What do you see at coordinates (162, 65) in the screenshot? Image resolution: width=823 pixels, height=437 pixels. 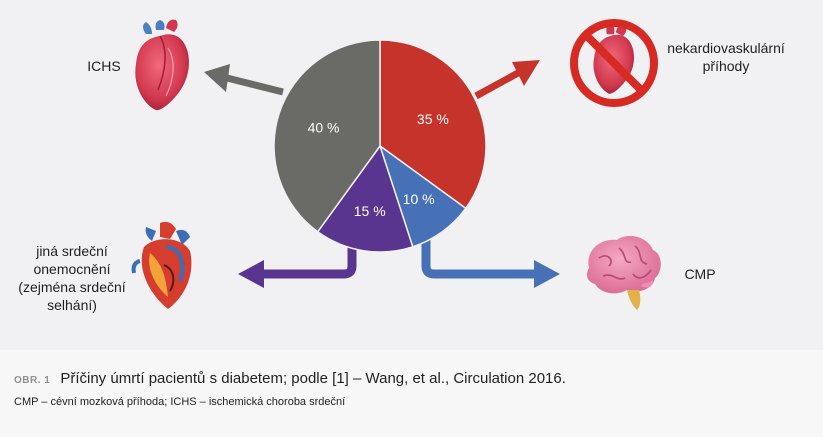 I see `heart-icon` at bounding box center [162, 65].